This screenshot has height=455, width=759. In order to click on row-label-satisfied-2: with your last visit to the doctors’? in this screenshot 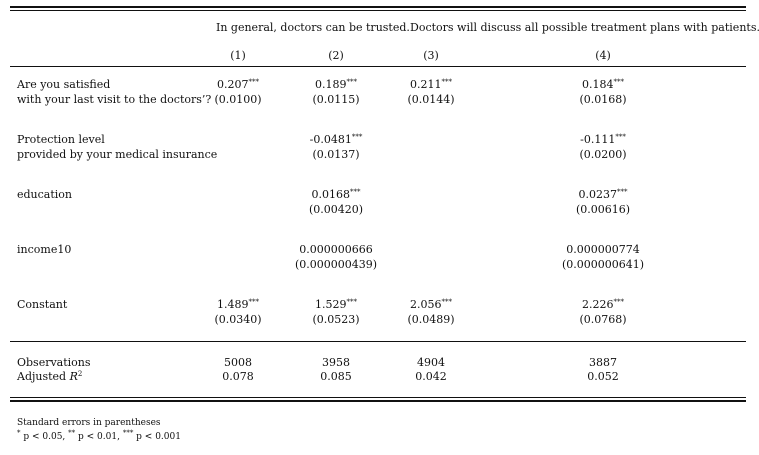, I will do `click(114, 99)`.